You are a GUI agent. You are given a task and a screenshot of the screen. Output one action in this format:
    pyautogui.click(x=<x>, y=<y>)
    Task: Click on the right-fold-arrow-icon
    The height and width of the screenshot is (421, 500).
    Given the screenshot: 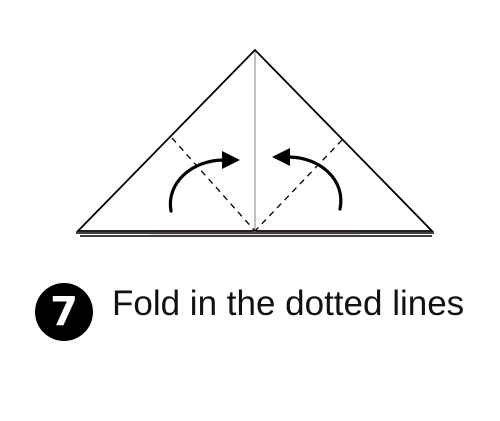 What is the action you would take?
    pyautogui.click(x=307, y=179)
    